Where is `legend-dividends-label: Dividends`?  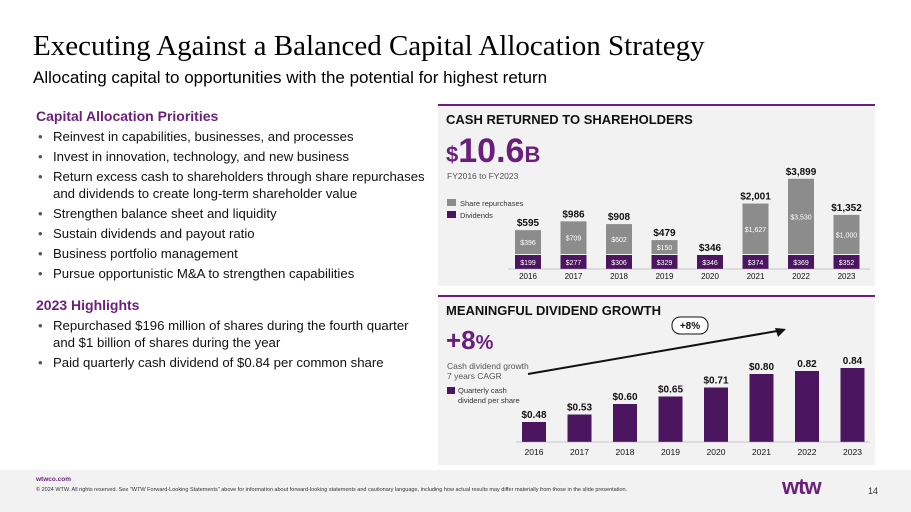
legend-dividends-label: Dividends is located at coordinates (476, 215).